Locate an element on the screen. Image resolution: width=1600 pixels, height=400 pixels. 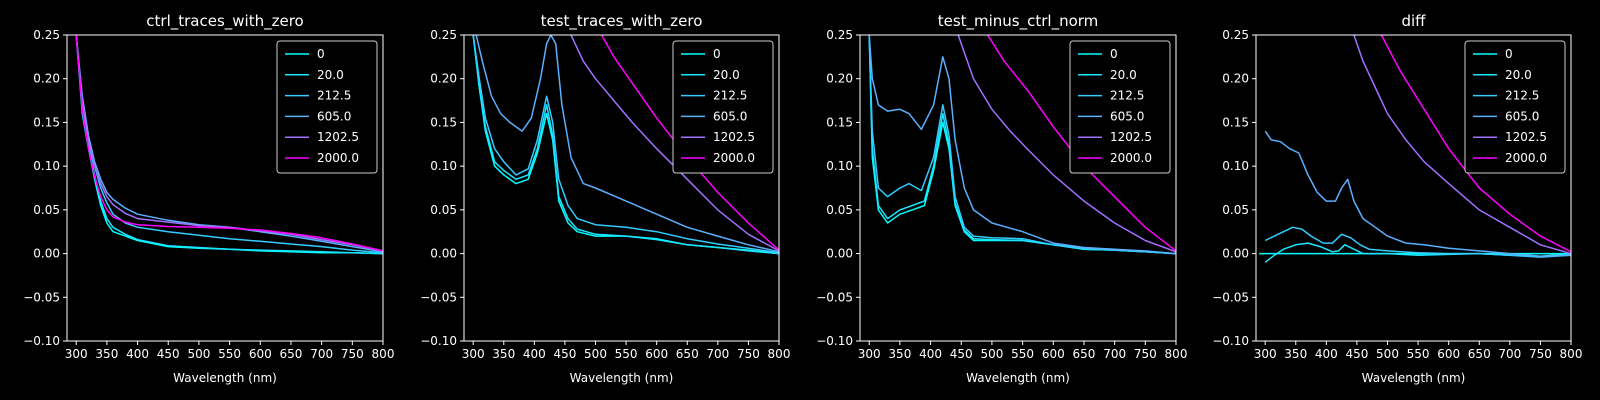
y-tick-label: −0.10 is located at coordinates (834, 341).